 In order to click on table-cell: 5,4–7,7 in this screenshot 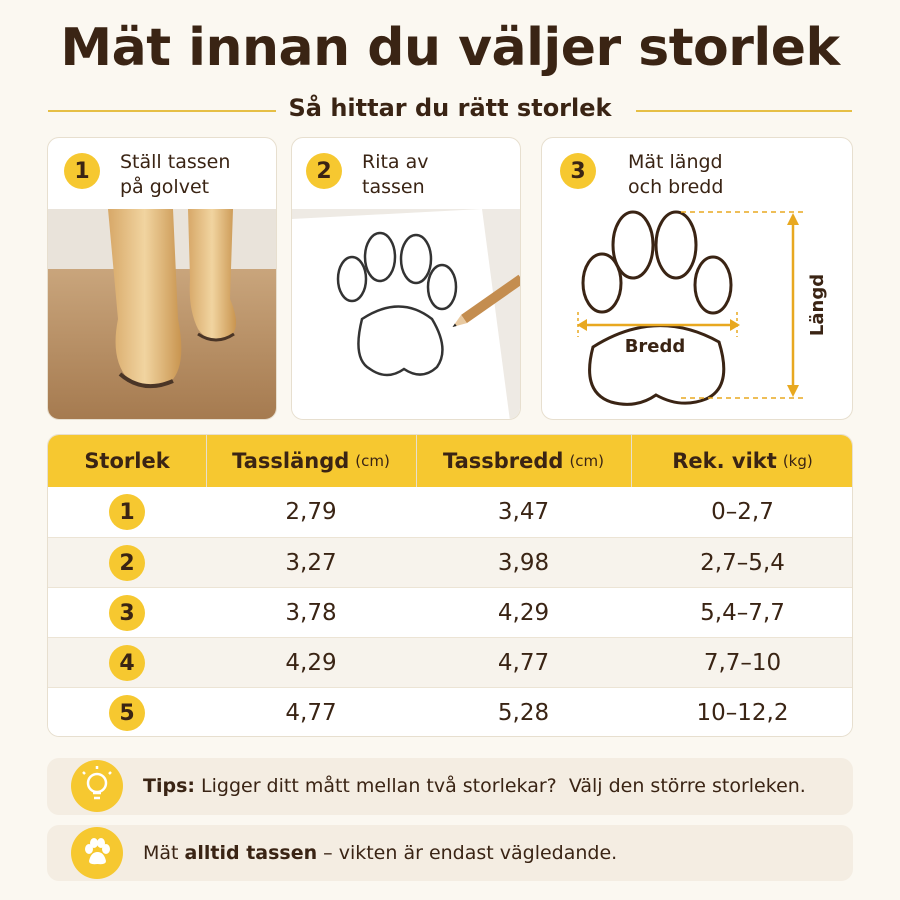, I will do `click(741, 613)`.